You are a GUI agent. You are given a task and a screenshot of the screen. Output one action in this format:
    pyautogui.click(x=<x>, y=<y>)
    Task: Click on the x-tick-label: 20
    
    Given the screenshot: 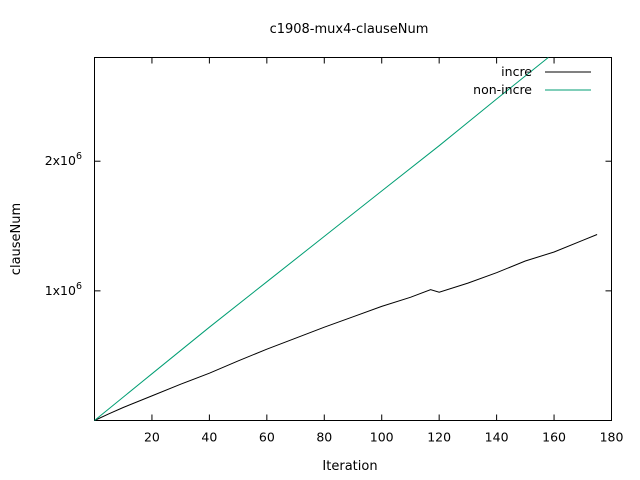 What is the action you would take?
    pyautogui.click(x=152, y=437)
    